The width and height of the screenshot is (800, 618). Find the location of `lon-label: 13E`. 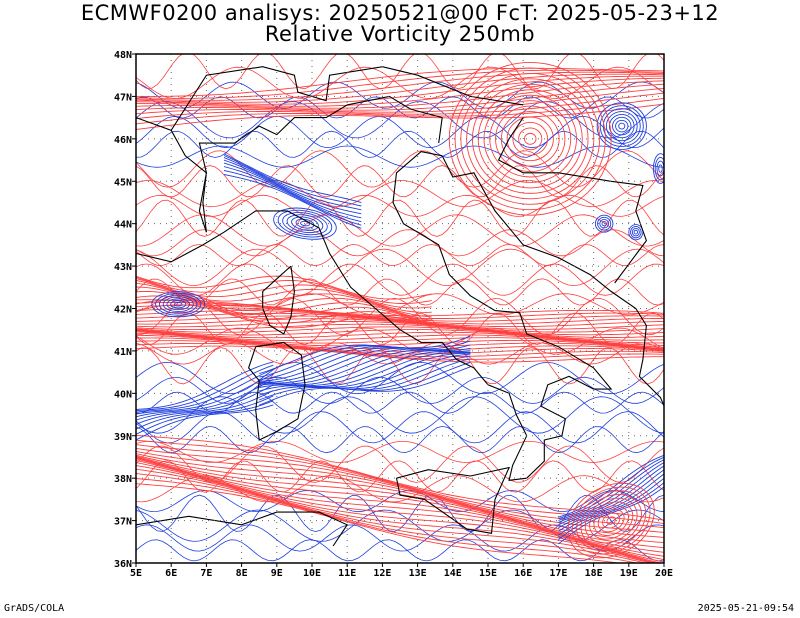

lon-label: 13E is located at coordinates (418, 573).